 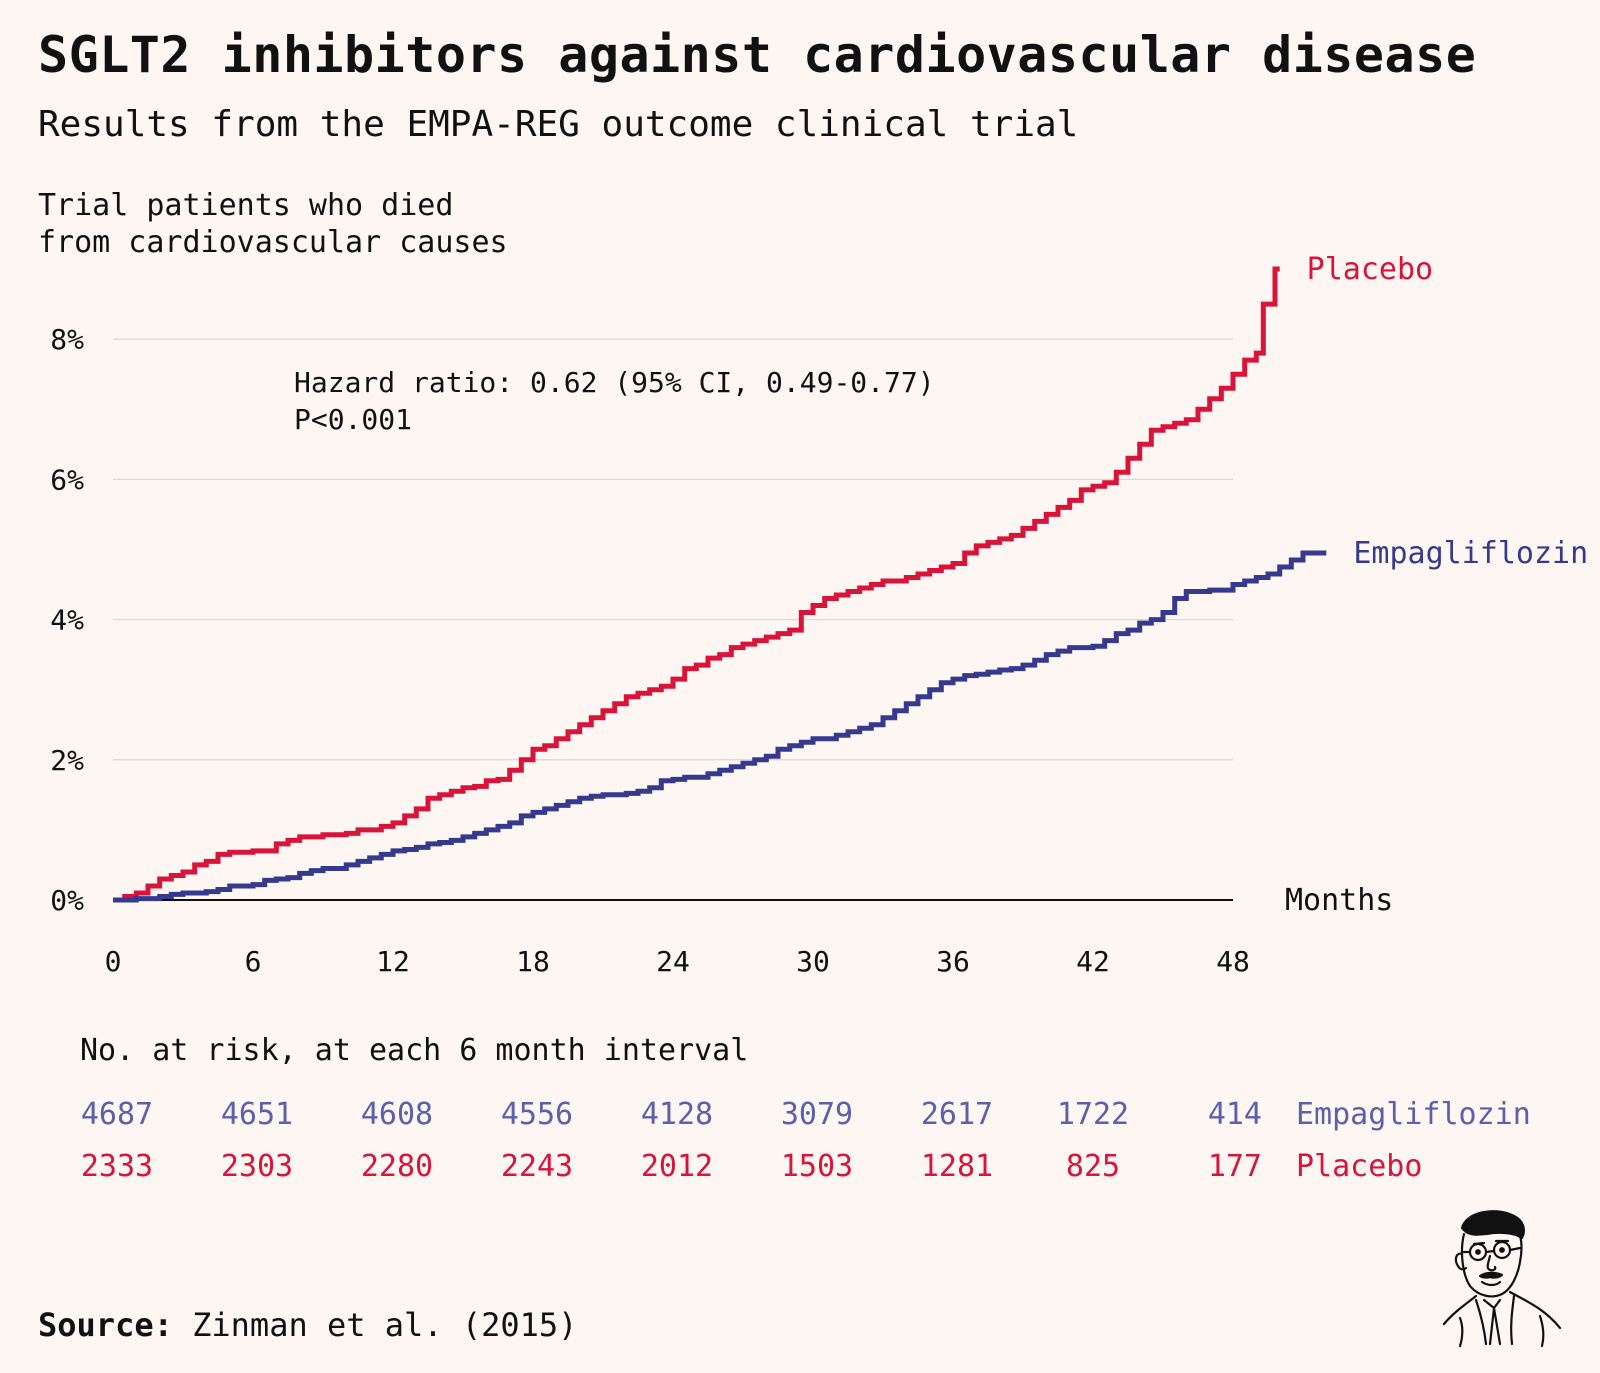 What do you see at coordinates (353, 419) in the screenshot?
I see `hazard-ratio-annotation: P<0.001` at bounding box center [353, 419].